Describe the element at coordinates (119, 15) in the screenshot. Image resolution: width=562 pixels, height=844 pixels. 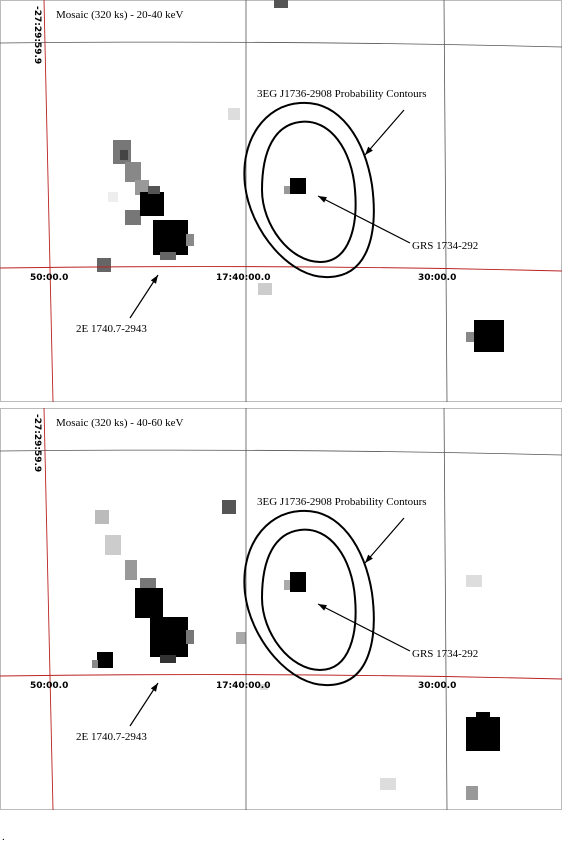
I see `panel-title: Mosaic (320 ks) - 20-40 keV` at that location.